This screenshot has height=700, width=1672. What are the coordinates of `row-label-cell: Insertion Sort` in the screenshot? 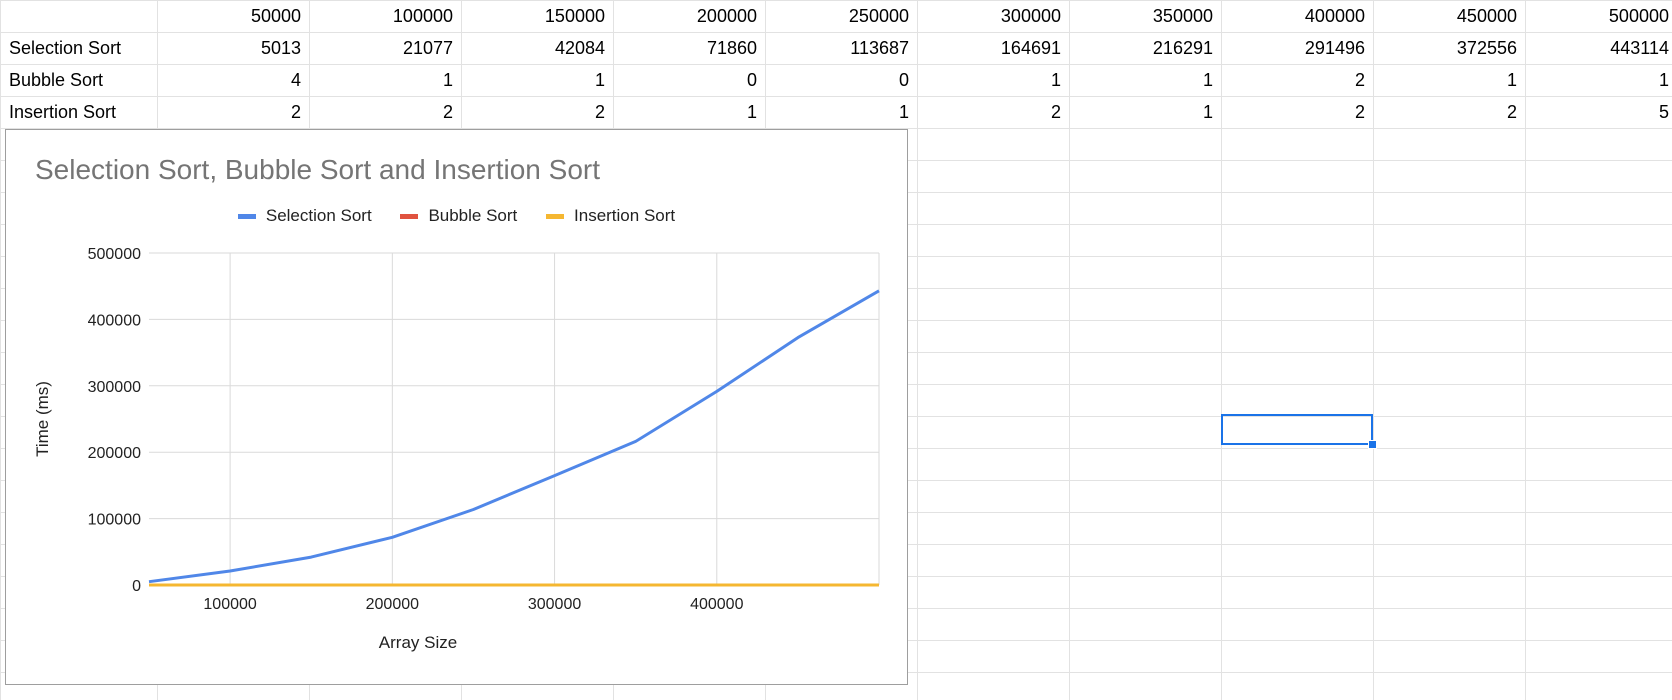 It's located at (63, 112).